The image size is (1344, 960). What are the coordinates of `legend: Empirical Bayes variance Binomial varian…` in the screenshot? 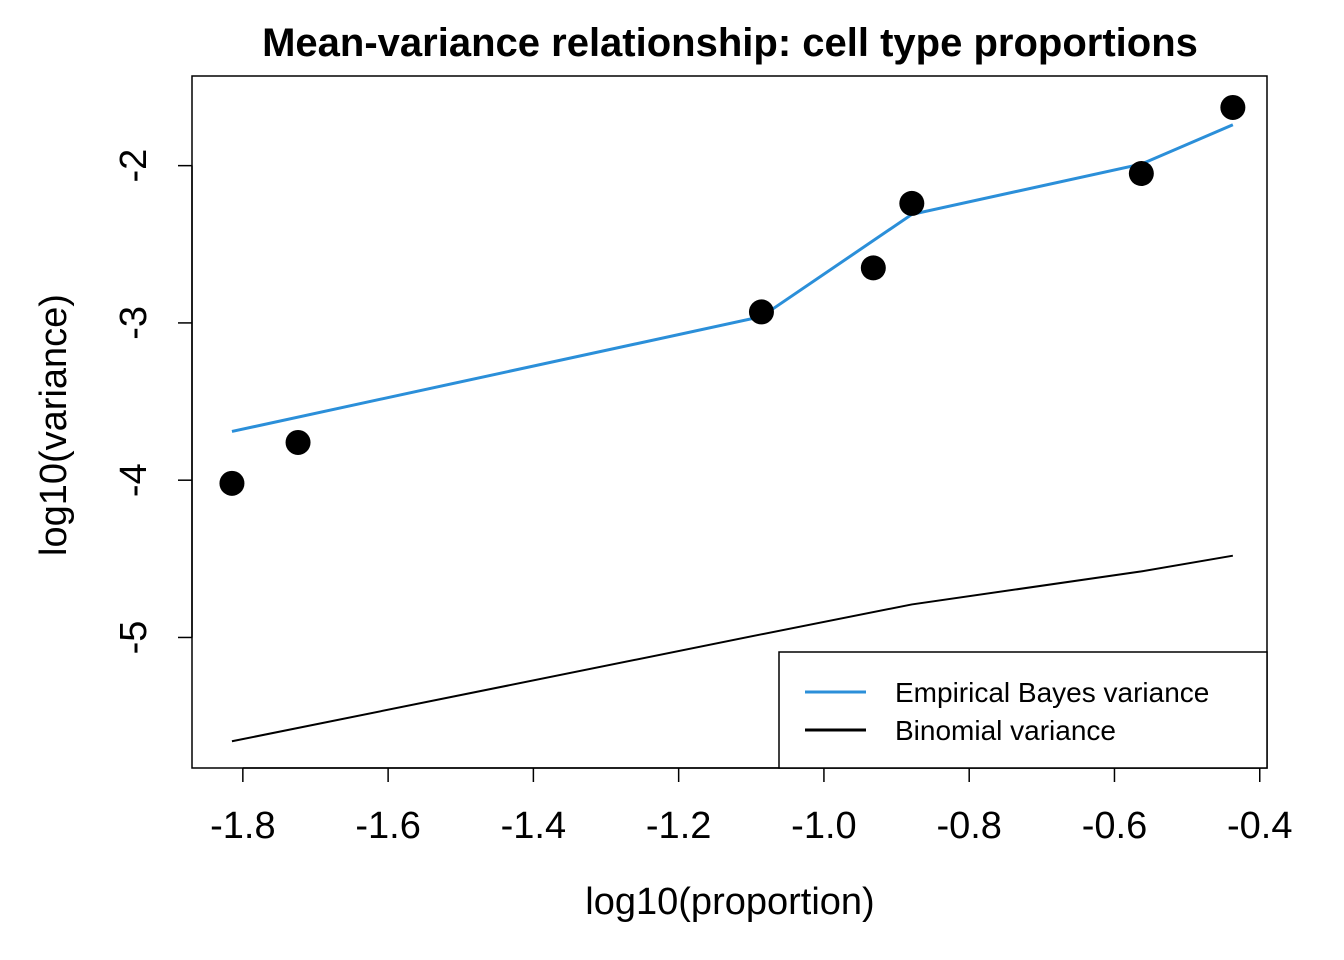 It's located at (1023, 710).